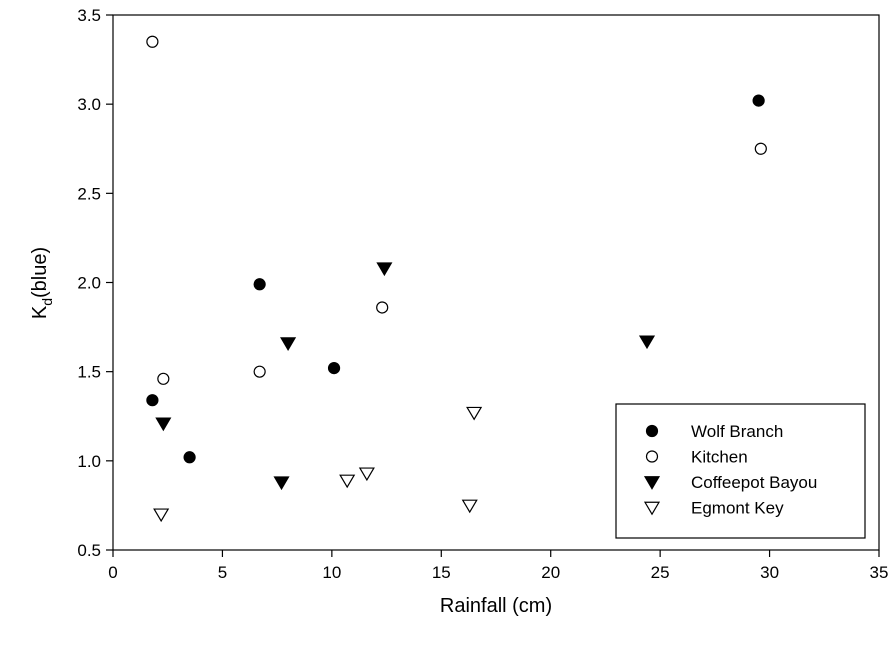  I want to click on y-tick-label: 0.5, so click(89, 550).